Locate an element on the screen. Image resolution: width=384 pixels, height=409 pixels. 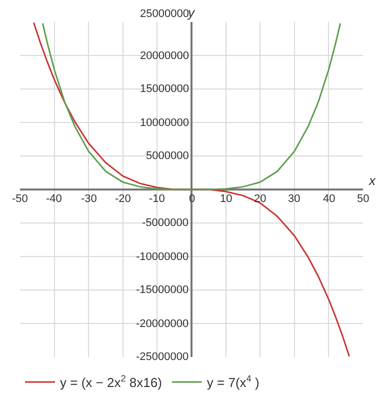
legend-label: y = 7(x$^{4}$ ) is located at coordinates (233, 382).